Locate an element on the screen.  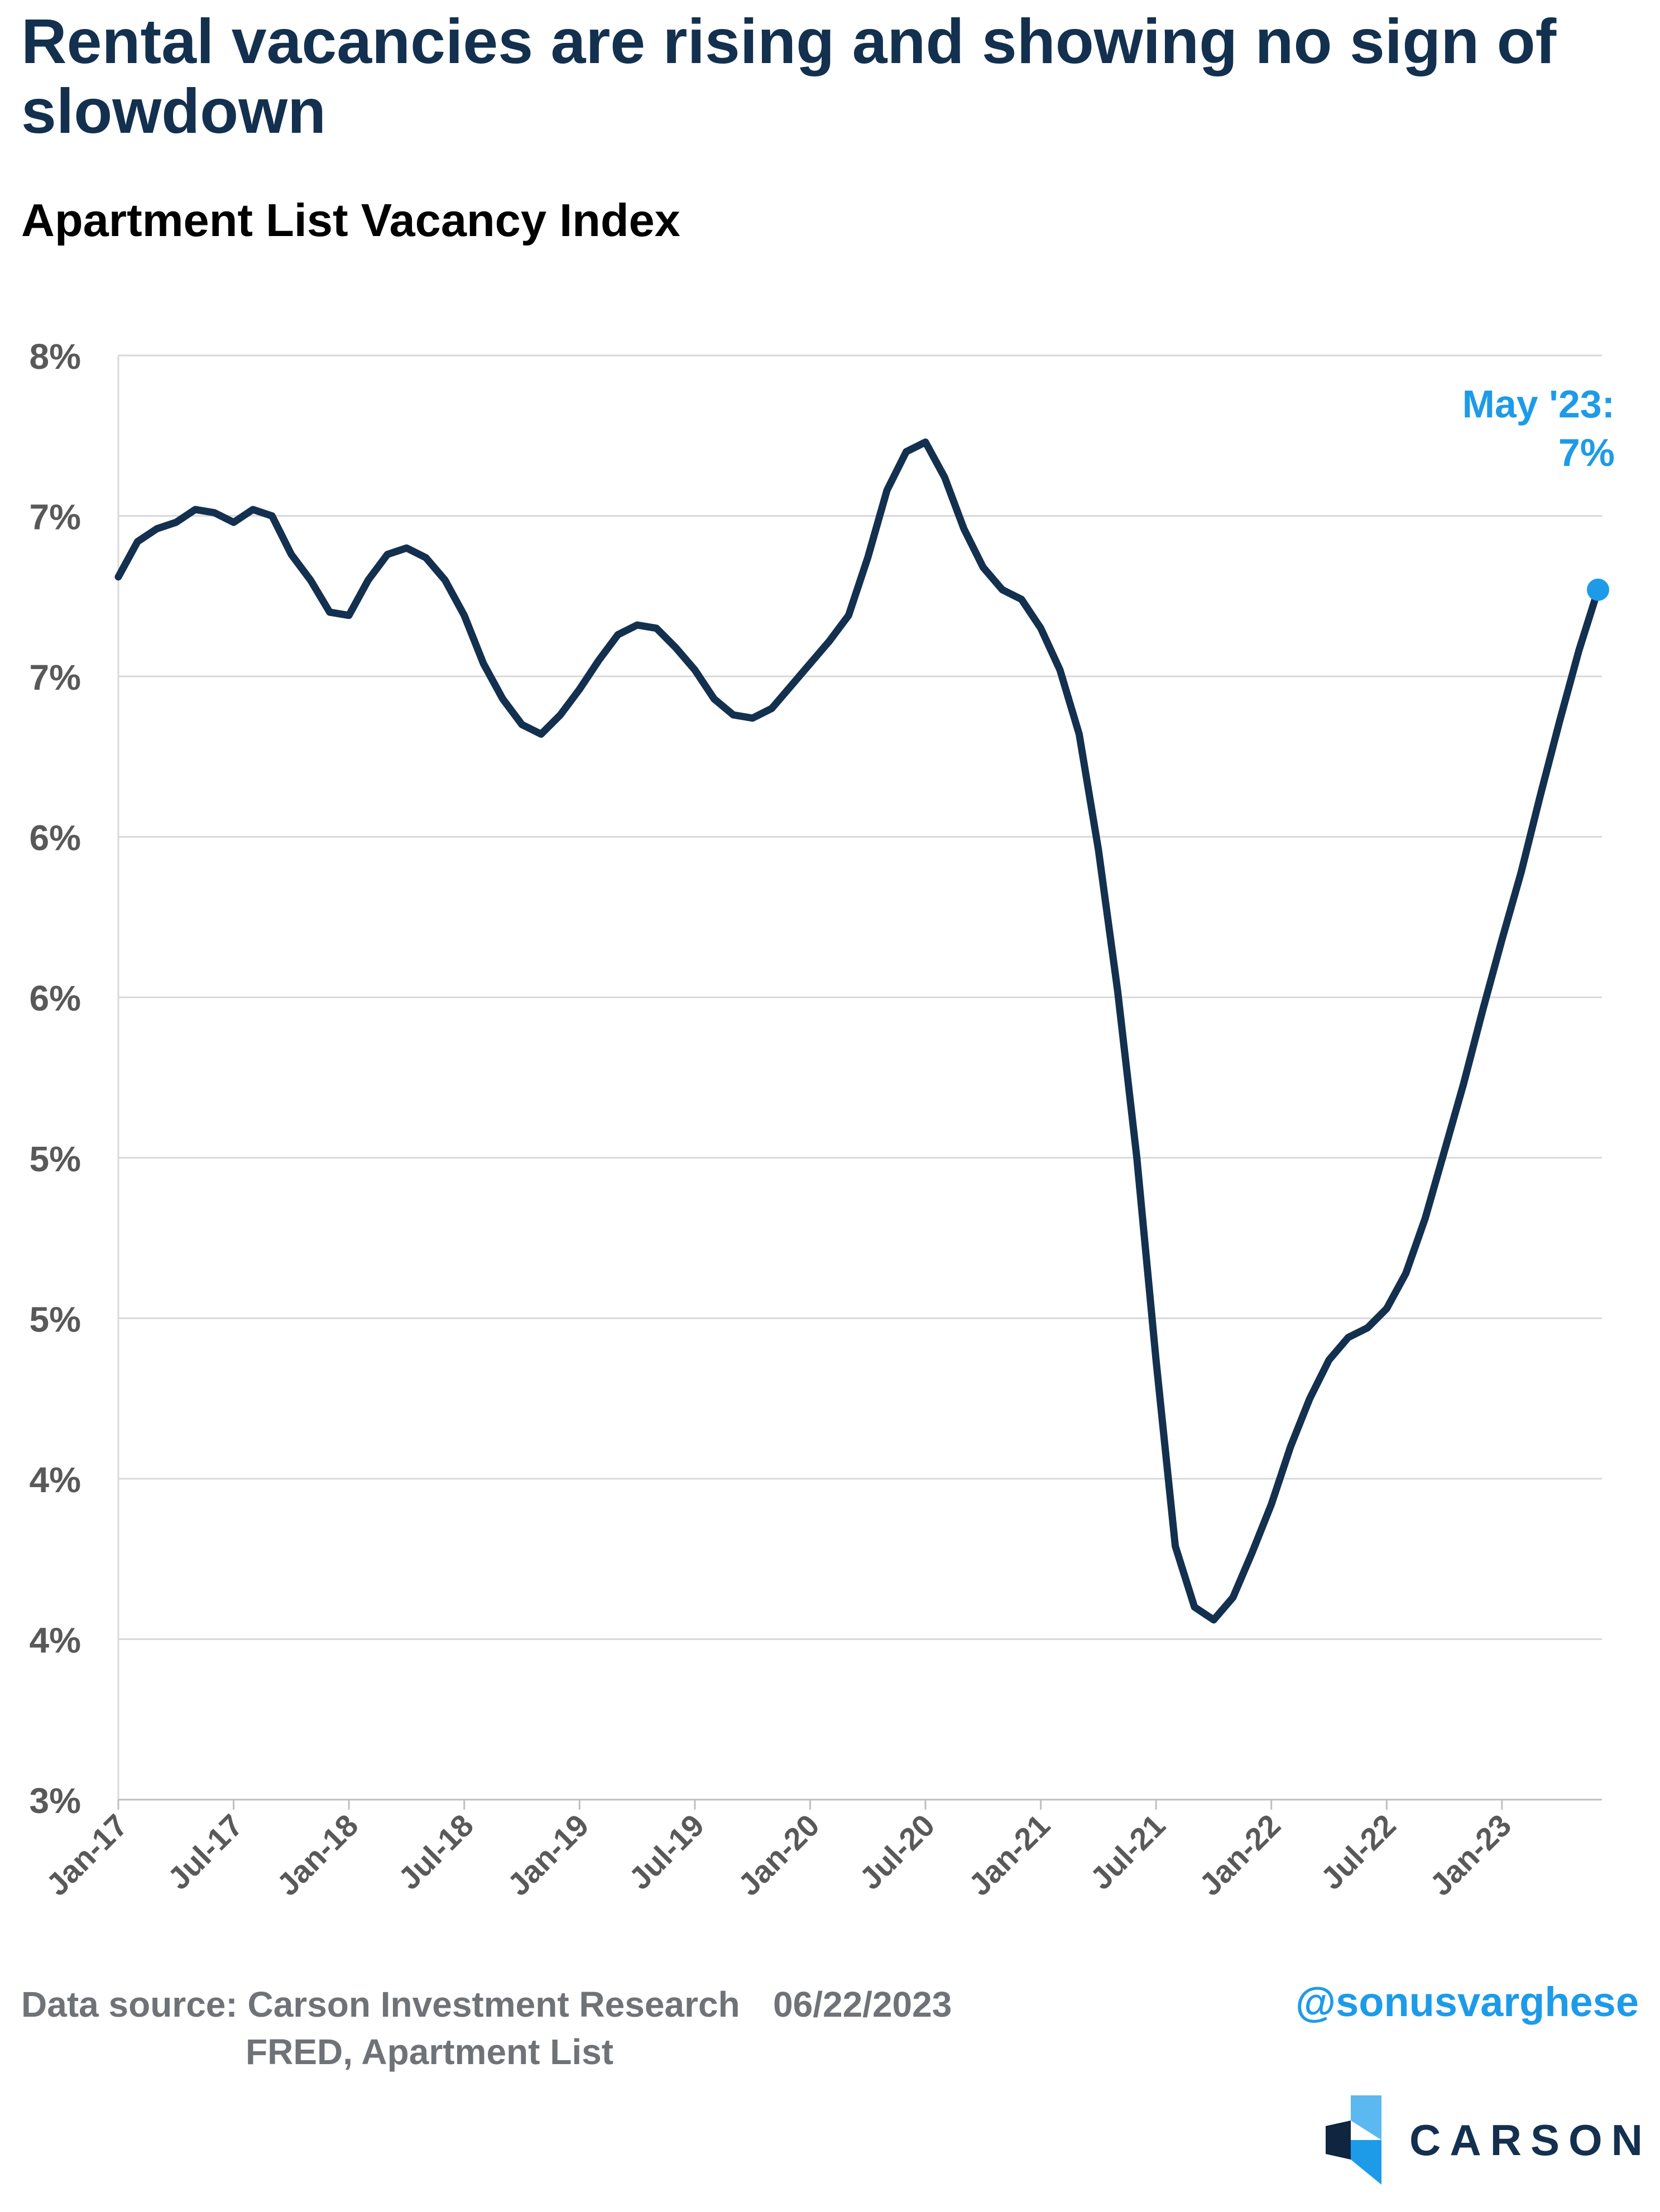
publish-date: 06/22/2023 is located at coordinates (862, 2004).